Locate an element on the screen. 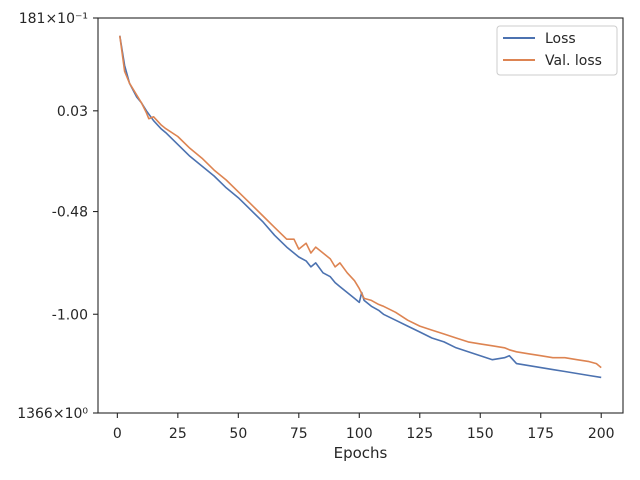 Image resolution: width=640 pixels, height=480 pixels. x-tick-label: 50 is located at coordinates (238, 434).